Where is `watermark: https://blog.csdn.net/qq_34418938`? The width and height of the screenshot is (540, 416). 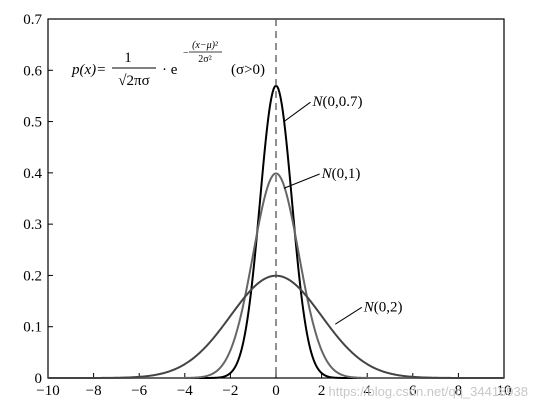 watermark: https://blog.csdn.net/qq_34418938 is located at coordinates (429, 391).